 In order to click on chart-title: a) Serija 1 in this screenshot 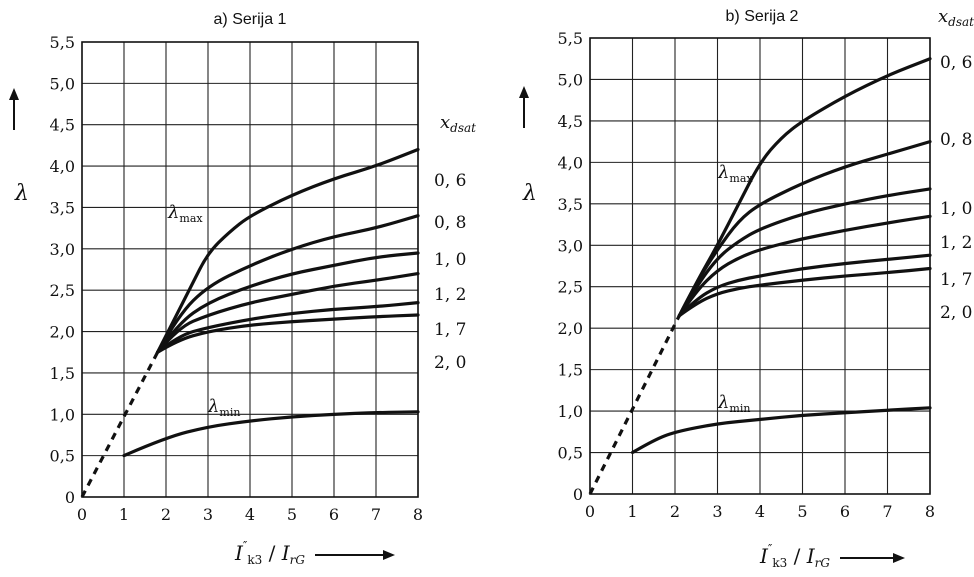, I will do `click(250, 19)`.